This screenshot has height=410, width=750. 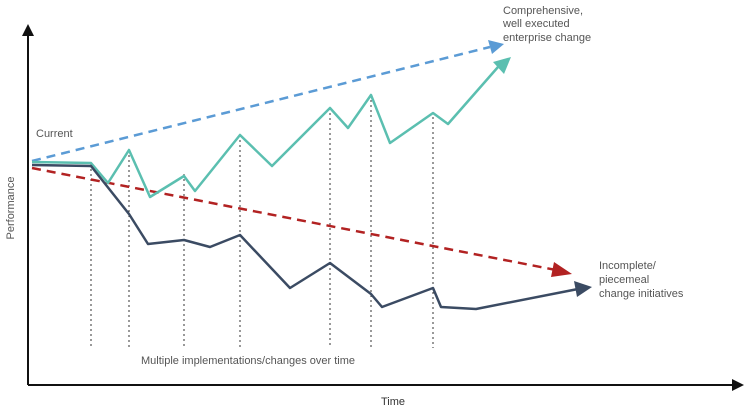 I want to click on x-axis-arrowhead, so click(x=738, y=385).